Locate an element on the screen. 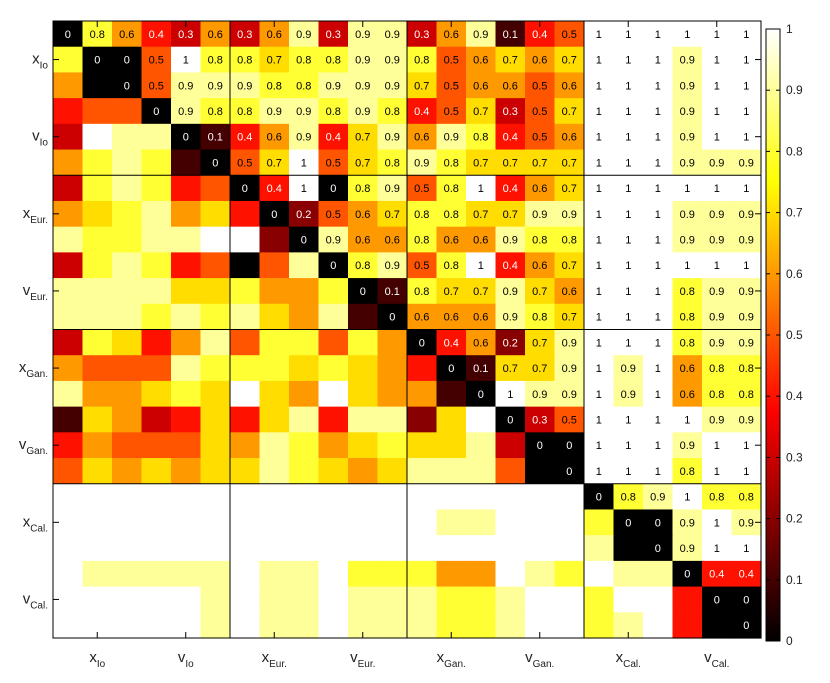  cell-value-label: 0.1 is located at coordinates (392, 292).